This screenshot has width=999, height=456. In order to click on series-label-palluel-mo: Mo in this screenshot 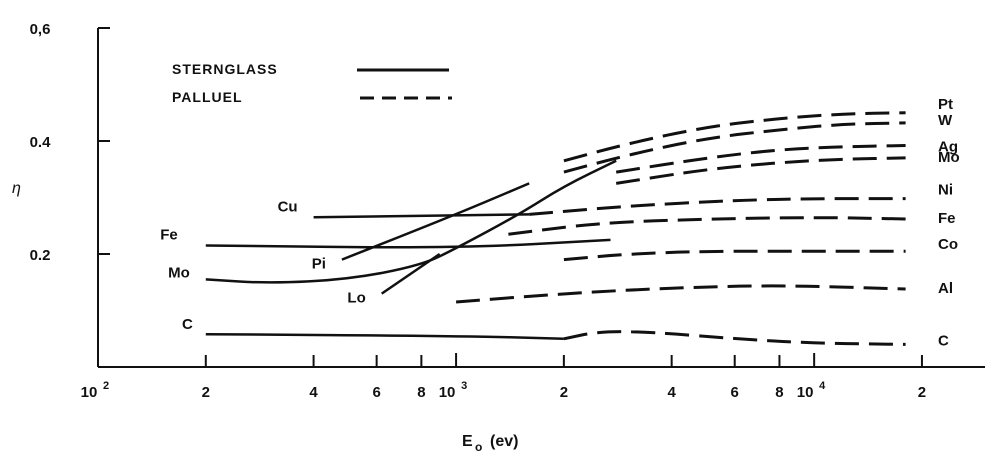, I will do `click(949, 157)`.